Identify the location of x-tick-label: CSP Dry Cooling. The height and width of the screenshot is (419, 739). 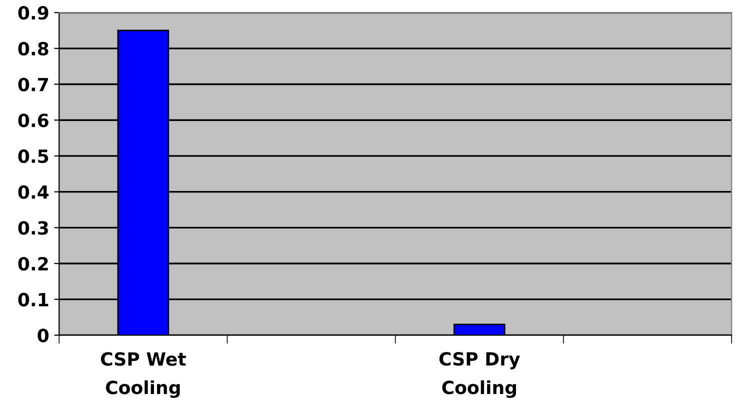
(479, 375).